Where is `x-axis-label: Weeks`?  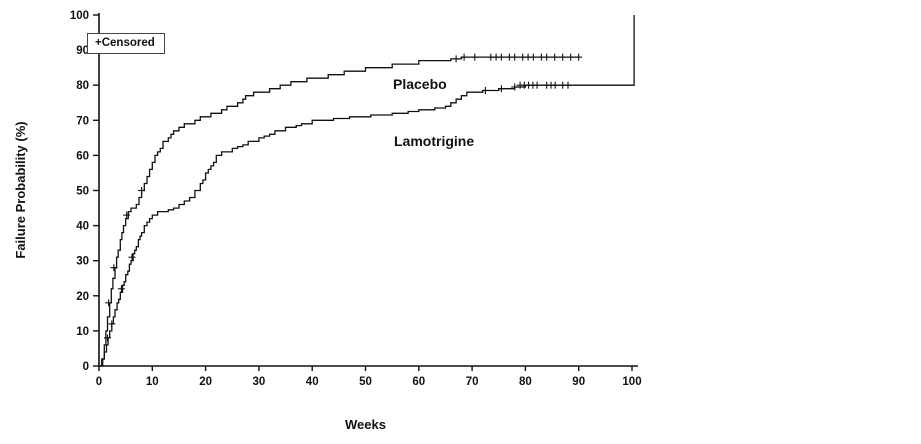 x-axis-label: Weeks is located at coordinates (365, 424).